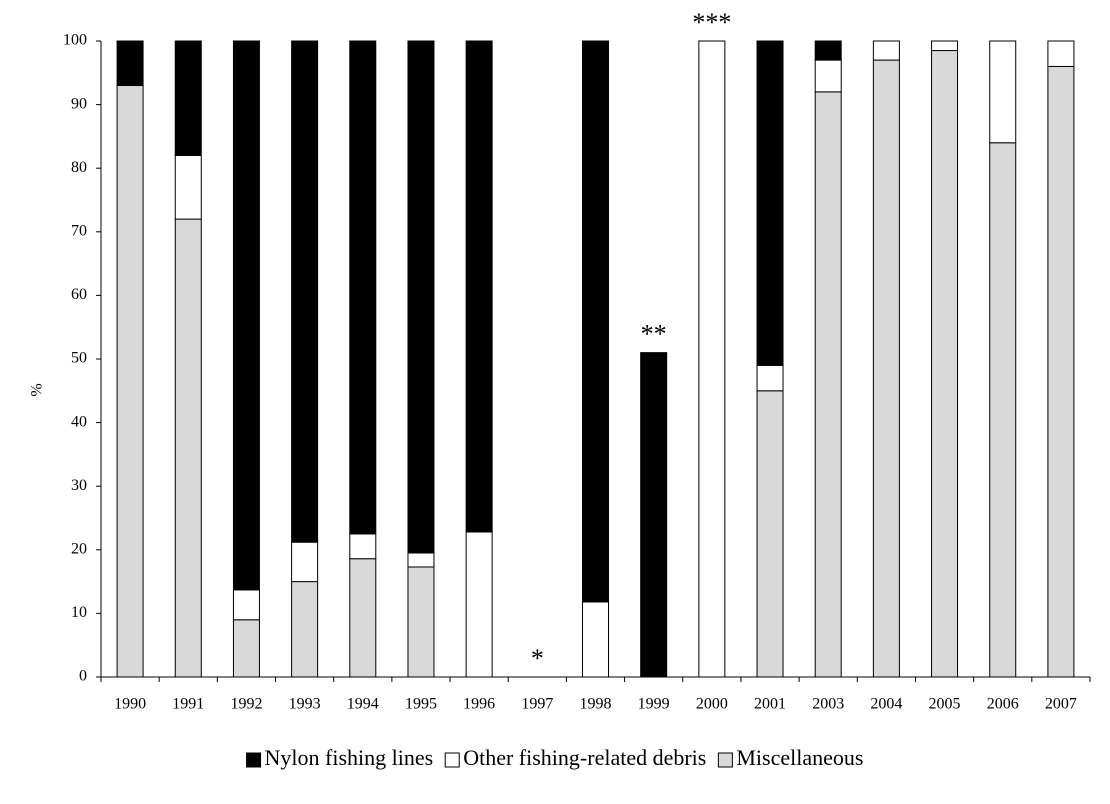 The height and width of the screenshot is (804, 1110). I want to click on y-tick-label: 80, so click(79, 167).